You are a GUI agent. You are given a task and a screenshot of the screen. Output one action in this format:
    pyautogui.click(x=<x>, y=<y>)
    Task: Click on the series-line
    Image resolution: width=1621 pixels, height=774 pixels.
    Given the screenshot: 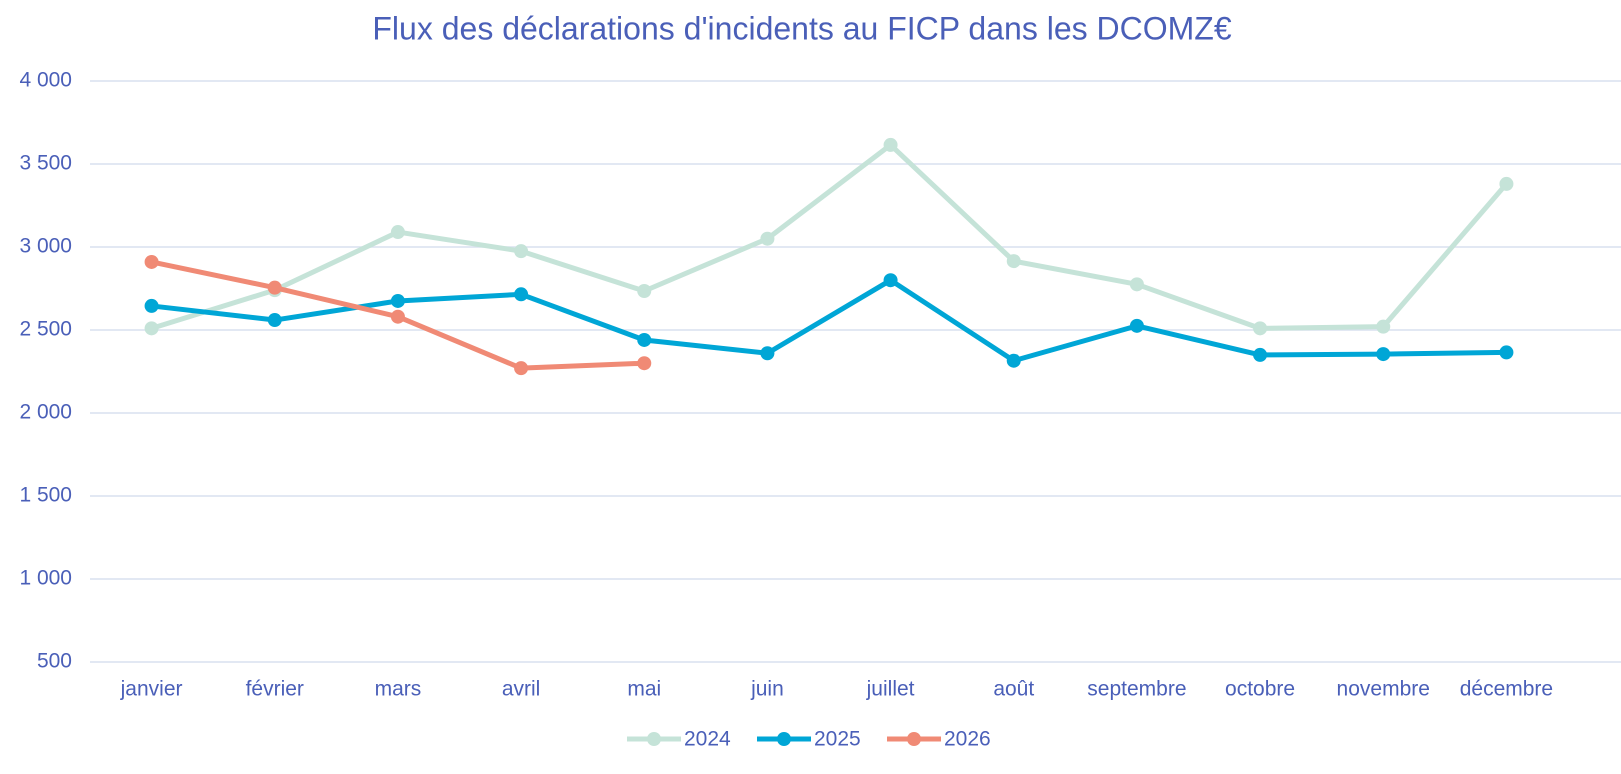 What is the action you would take?
    pyautogui.click(x=829, y=320)
    